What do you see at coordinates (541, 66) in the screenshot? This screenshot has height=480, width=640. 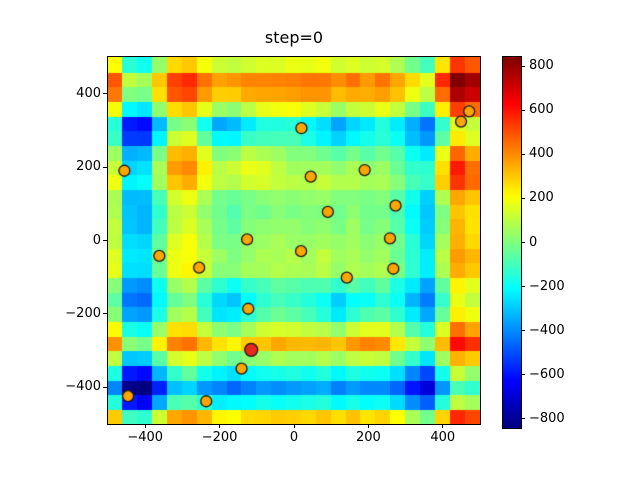 I see `colorbar-tick-label: 800` at bounding box center [541, 66].